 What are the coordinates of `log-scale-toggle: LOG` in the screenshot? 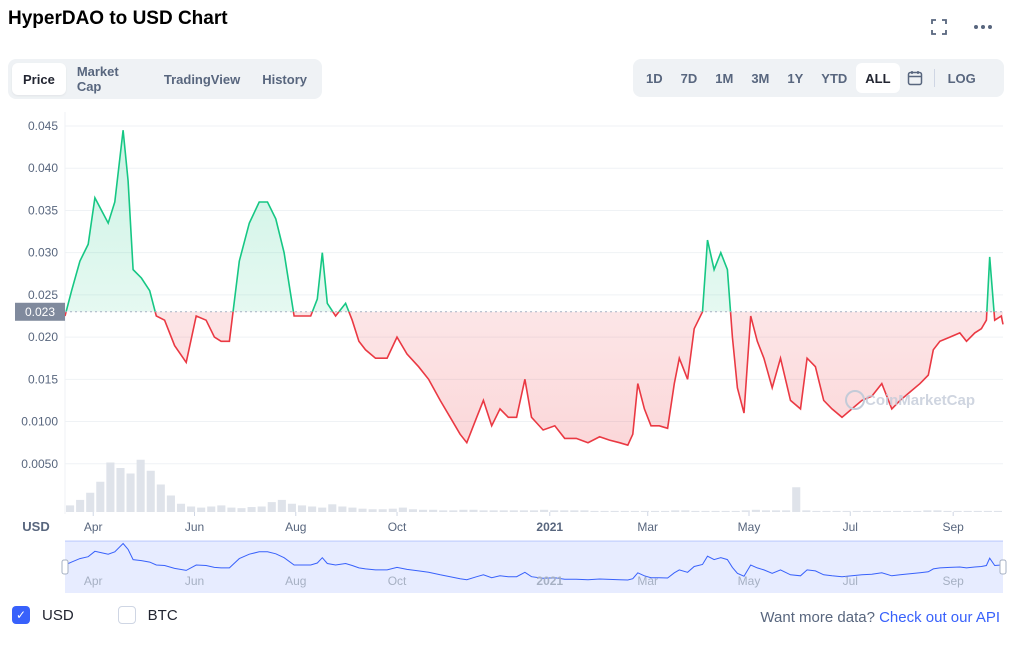 It's located at (961, 78).